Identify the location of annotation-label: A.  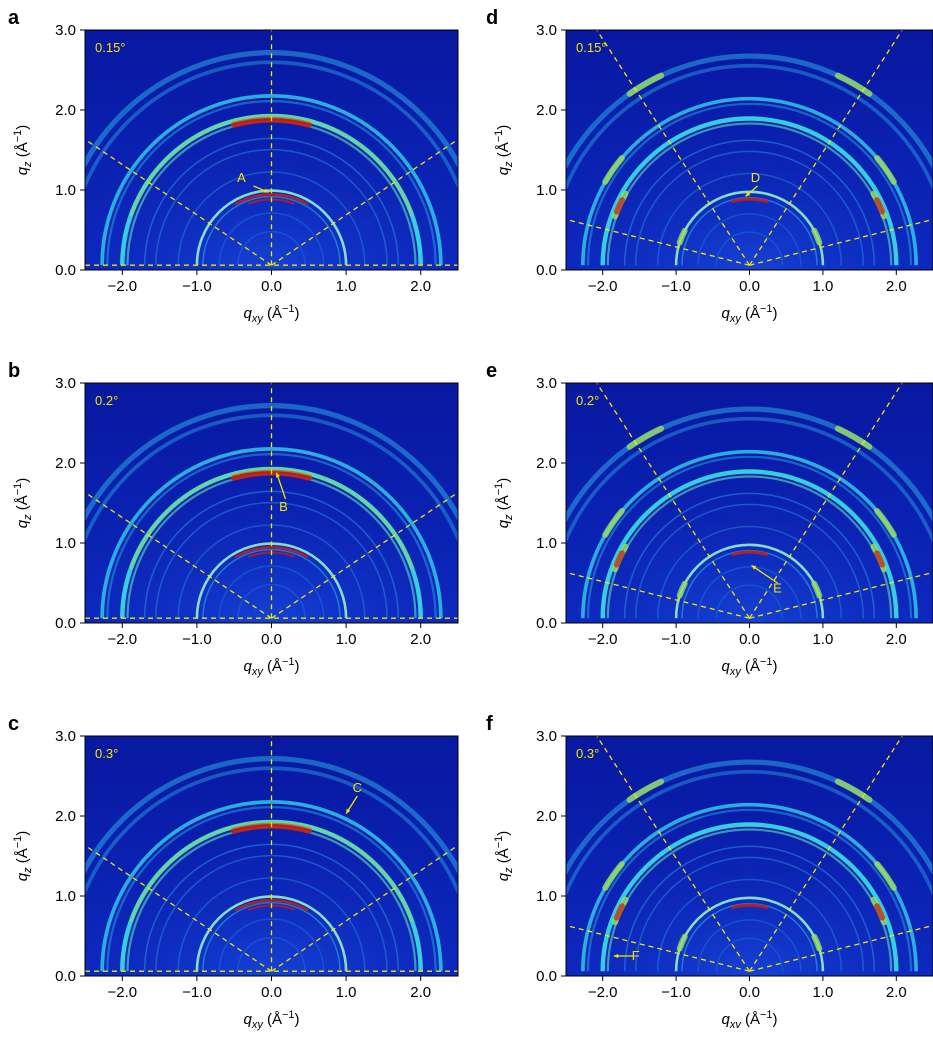
(241, 177).